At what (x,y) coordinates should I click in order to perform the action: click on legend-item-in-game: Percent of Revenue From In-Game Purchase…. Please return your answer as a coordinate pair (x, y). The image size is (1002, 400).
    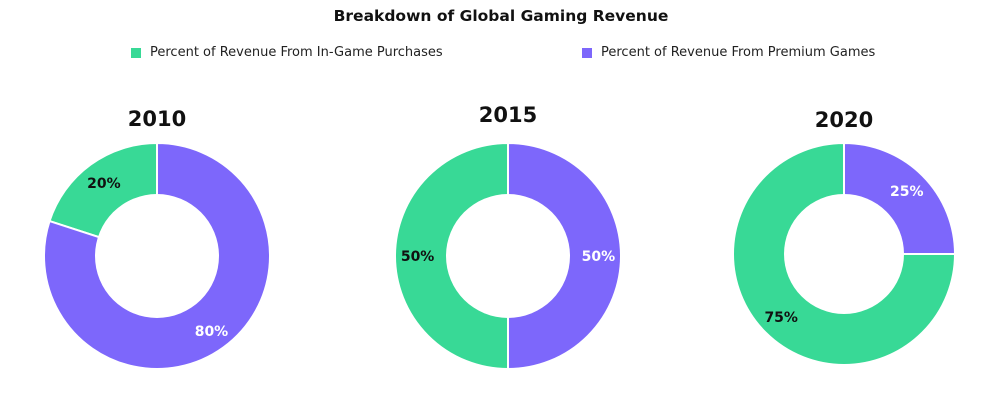
    Looking at the image, I should click on (287, 52).